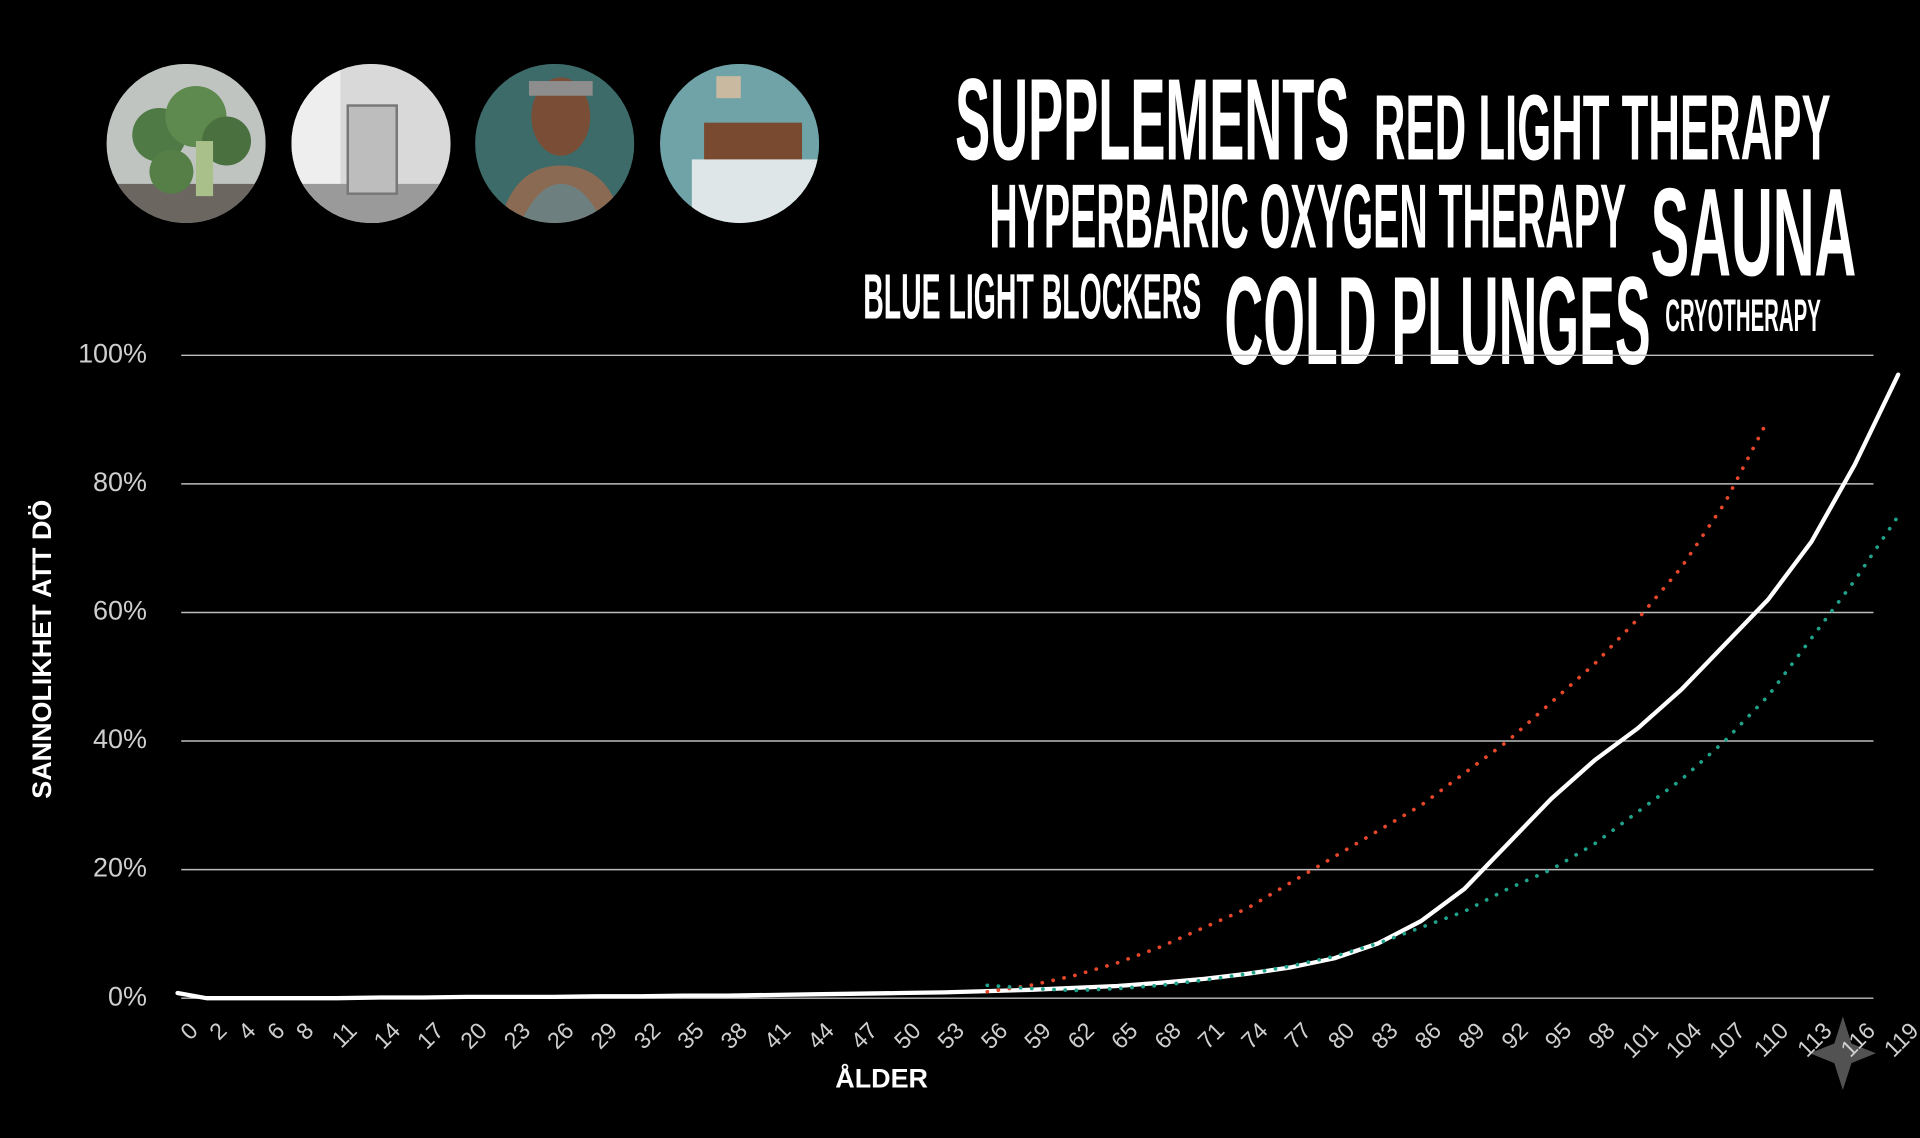 The width and height of the screenshot is (1920, 1138). I want to click on x-tick-label: 92, so click(1514, 1035).